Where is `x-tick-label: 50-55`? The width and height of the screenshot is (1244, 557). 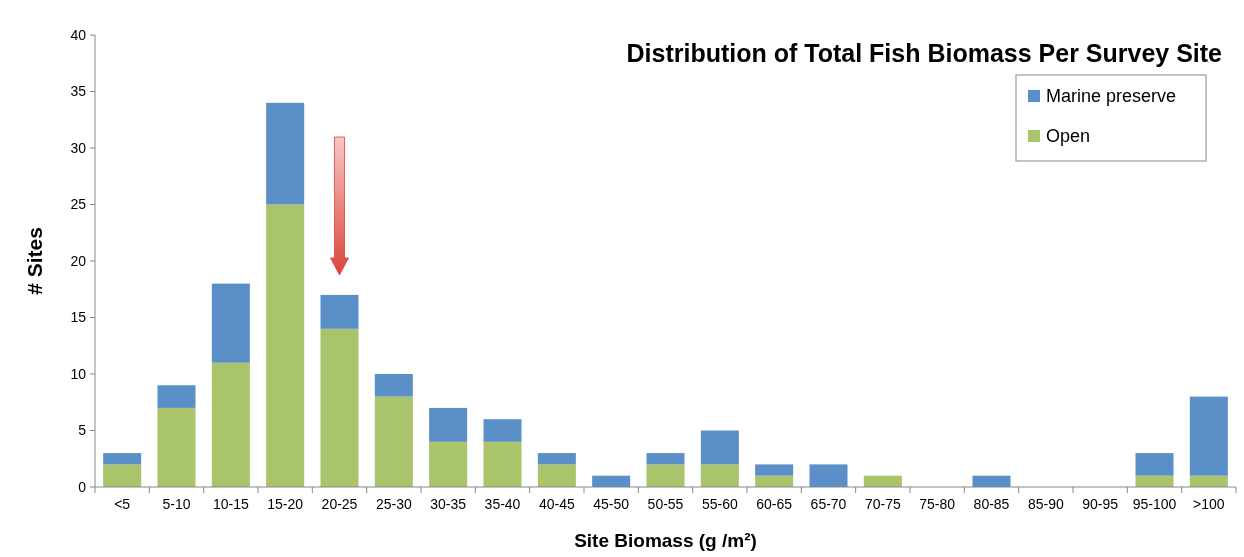
x-tick-label: 50-55 is located at coordinates (665, 504).